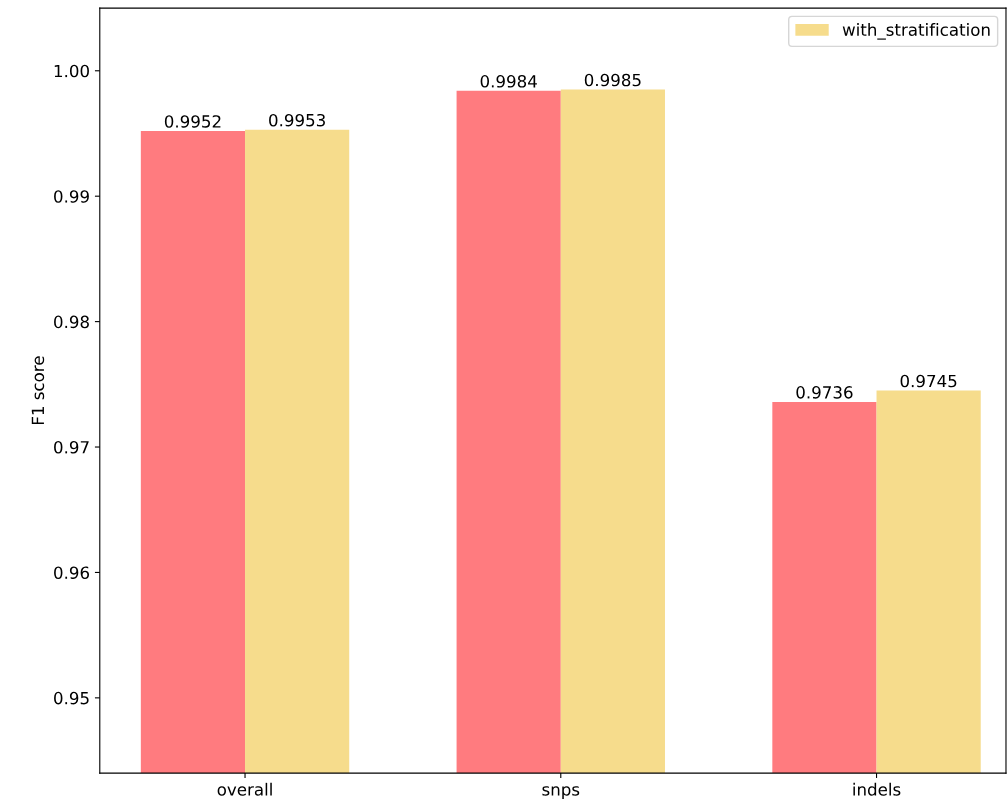 Image resolution: width=1008 pixels, height=807 pixels. What do you see at coordinates (71, 698) in the screenshot?
I see `y-tick-label: 0.95` at bounding box center [71, 698].